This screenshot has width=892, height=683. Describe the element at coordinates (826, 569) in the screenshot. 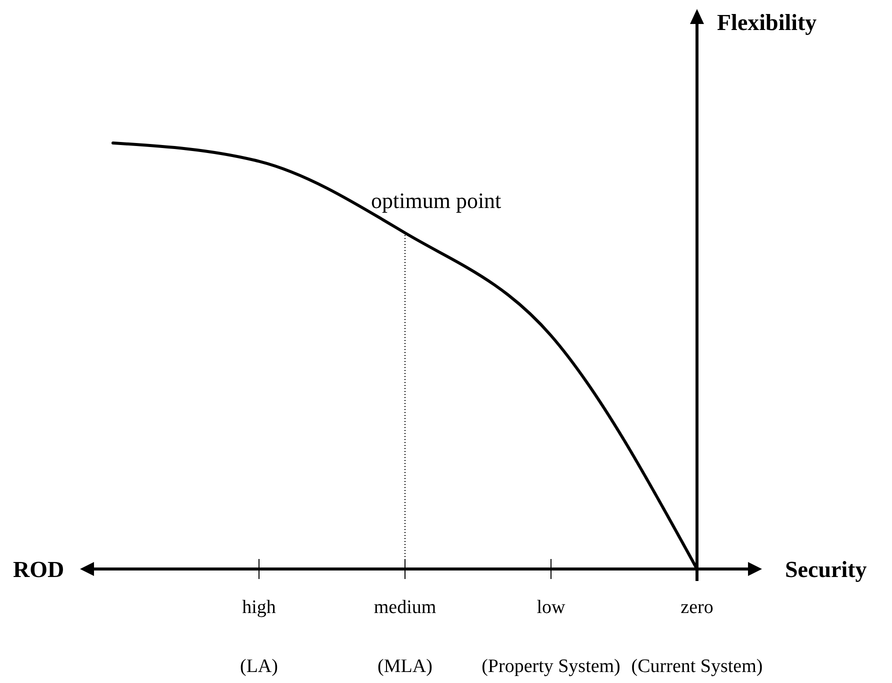

I see `x-axis-title: Security` at that location.